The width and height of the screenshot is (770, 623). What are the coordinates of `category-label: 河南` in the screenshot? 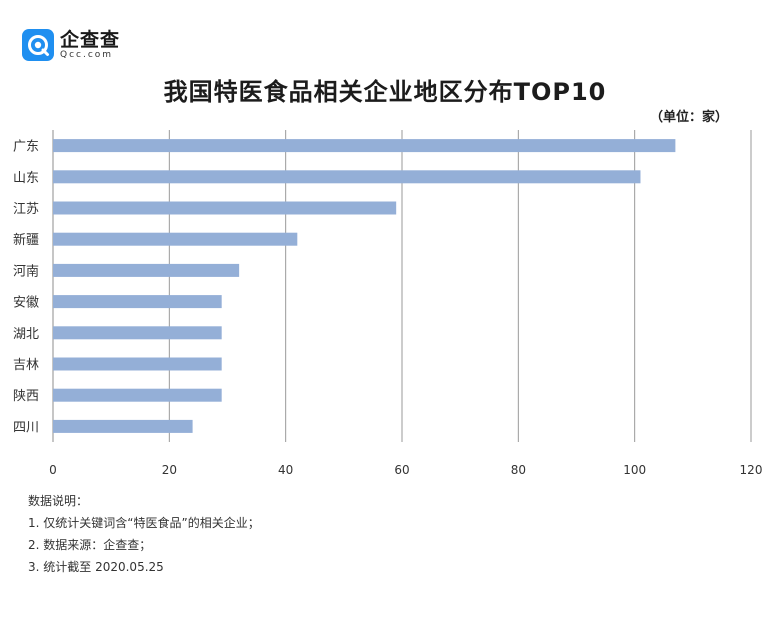 It's located at (26, 271).